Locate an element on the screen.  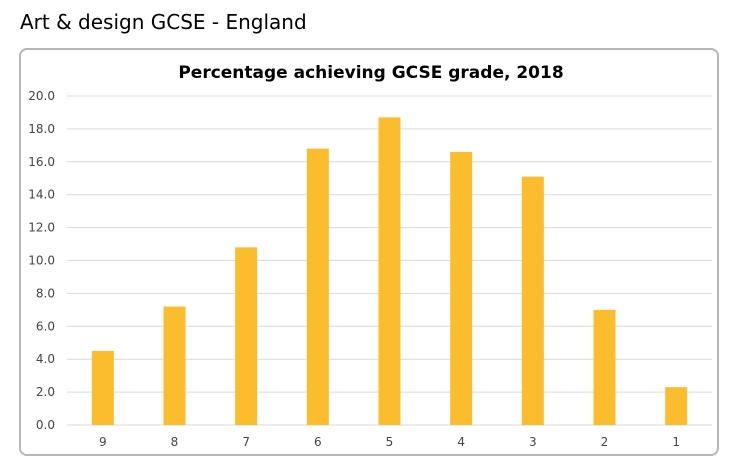
x-tick-label: 5 is located at coordinates (390, 442).